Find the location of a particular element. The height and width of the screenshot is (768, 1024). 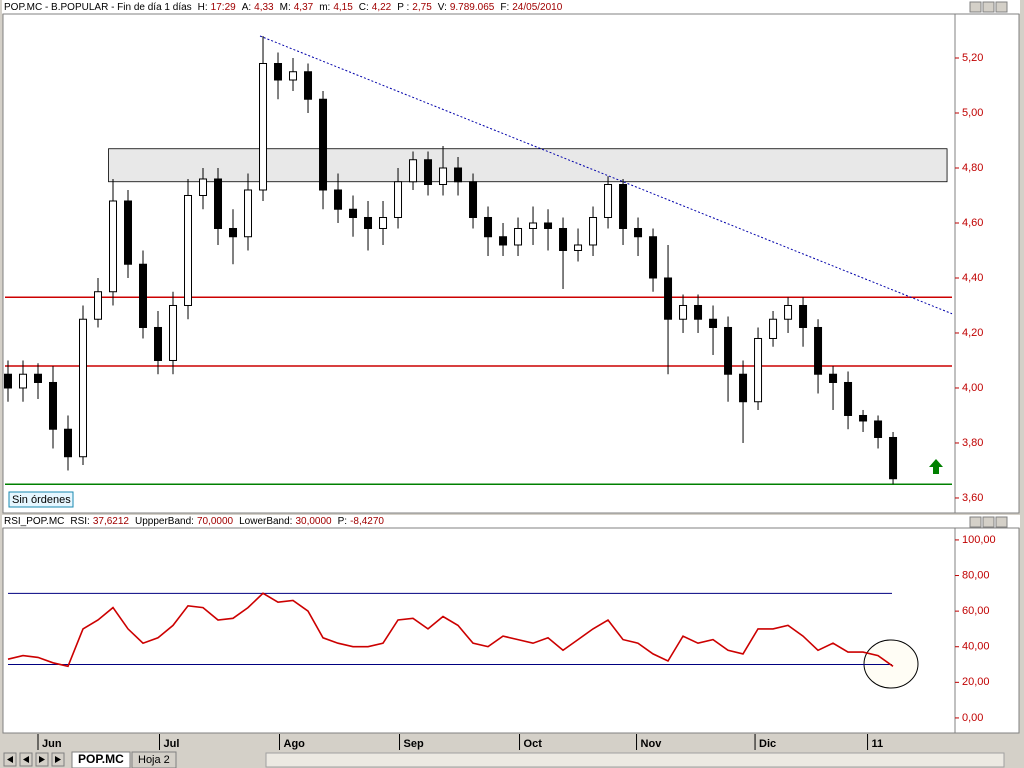

y-tick-label: 3,60 is located at coordinates (972, 498).